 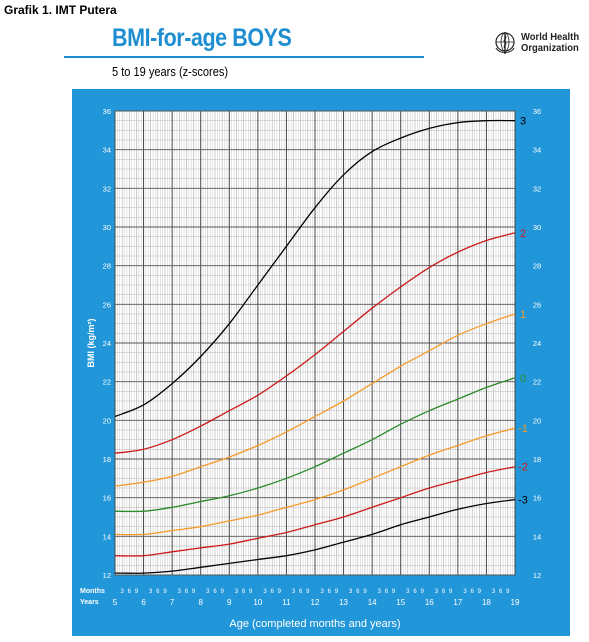 I want to click on y-tick-label-right: 34, so click(x=537, y=150).